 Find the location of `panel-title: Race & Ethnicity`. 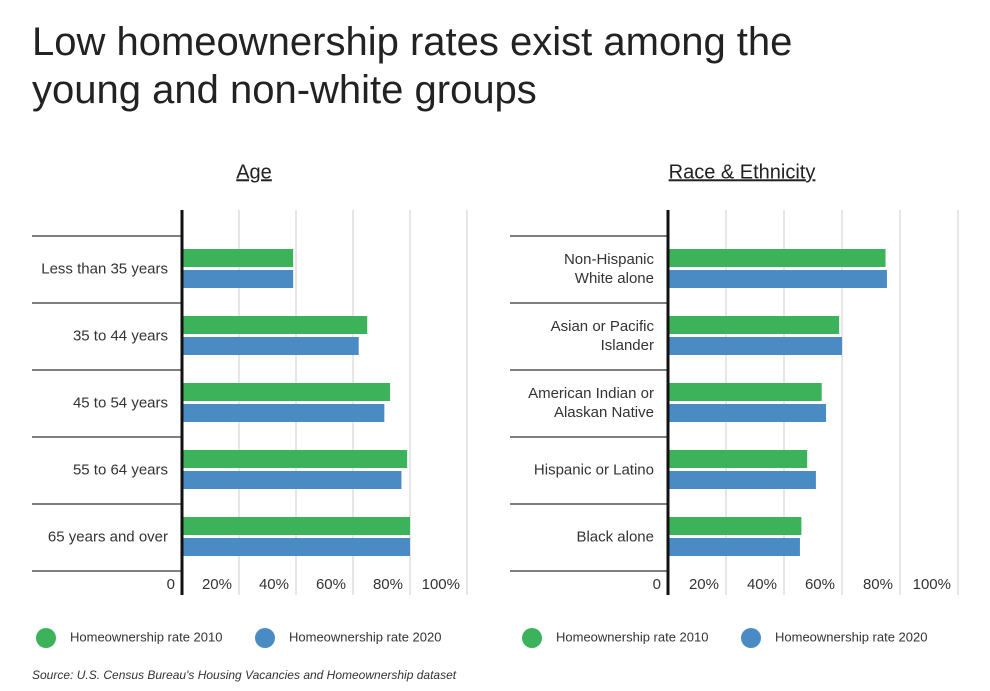

panel-title: Race & Ethnicity is located at coordinates (742, 172).